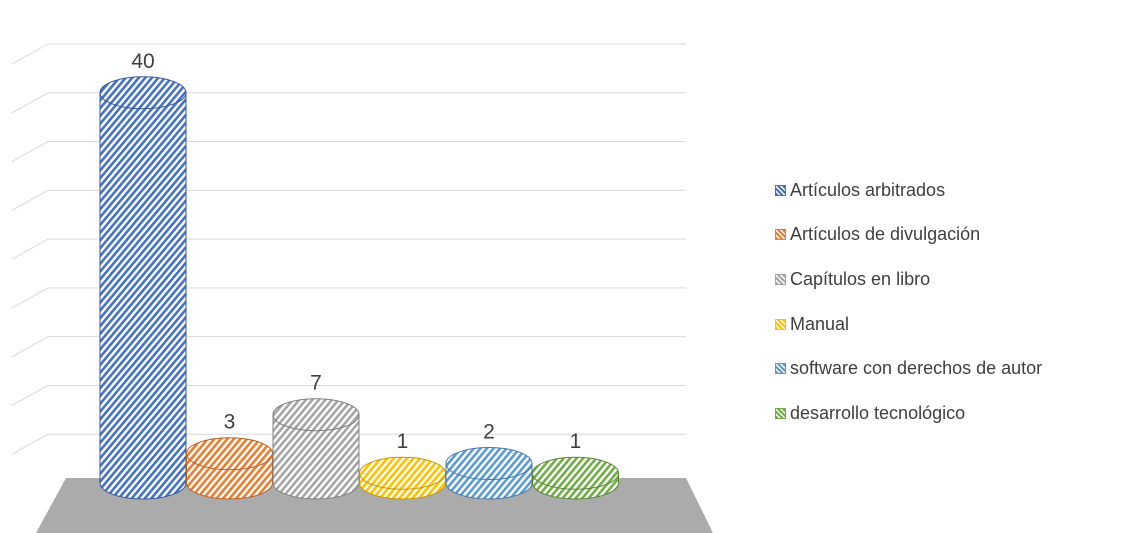  Describe the element at coordinates (143, 288) in the screenshot. I see `bar-articulos-arbitrados` at that location.